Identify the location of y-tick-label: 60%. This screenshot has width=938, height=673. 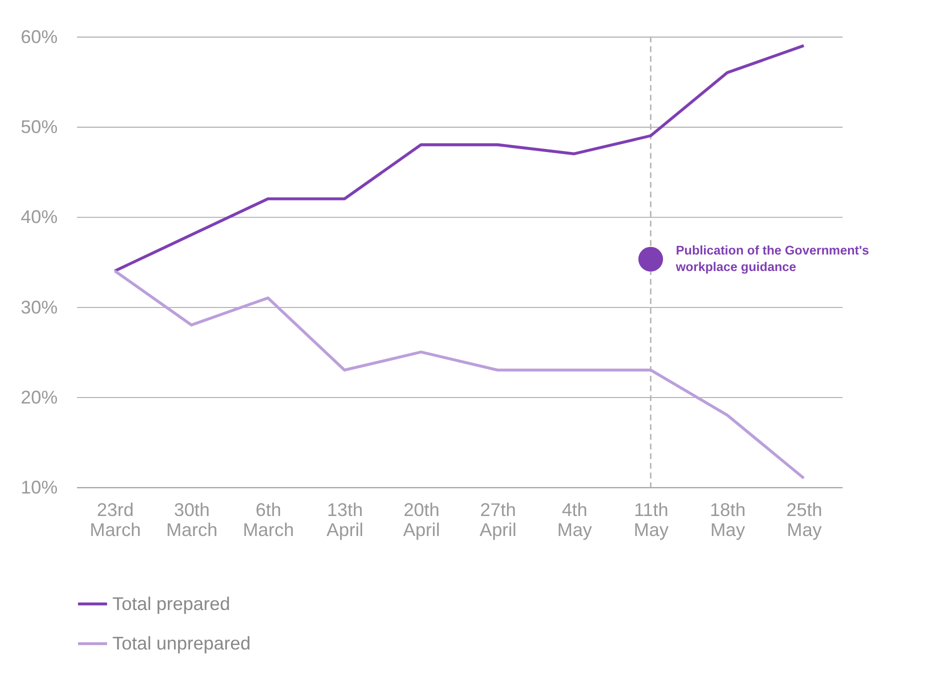
(39, 36).